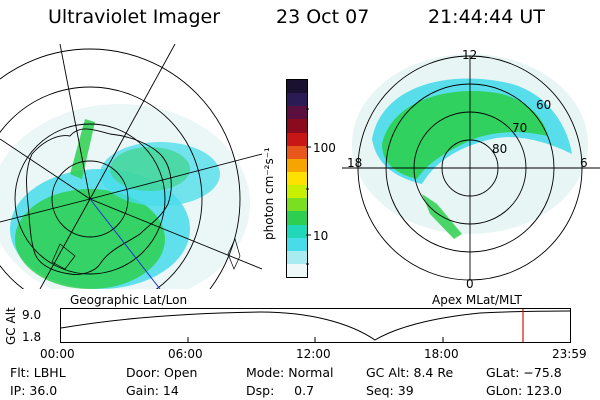  What do you see at coordinates (185, 354) in the screenshot?
I see `altitude-xtick-0600: 06:00` at bounding box center [185, 354].